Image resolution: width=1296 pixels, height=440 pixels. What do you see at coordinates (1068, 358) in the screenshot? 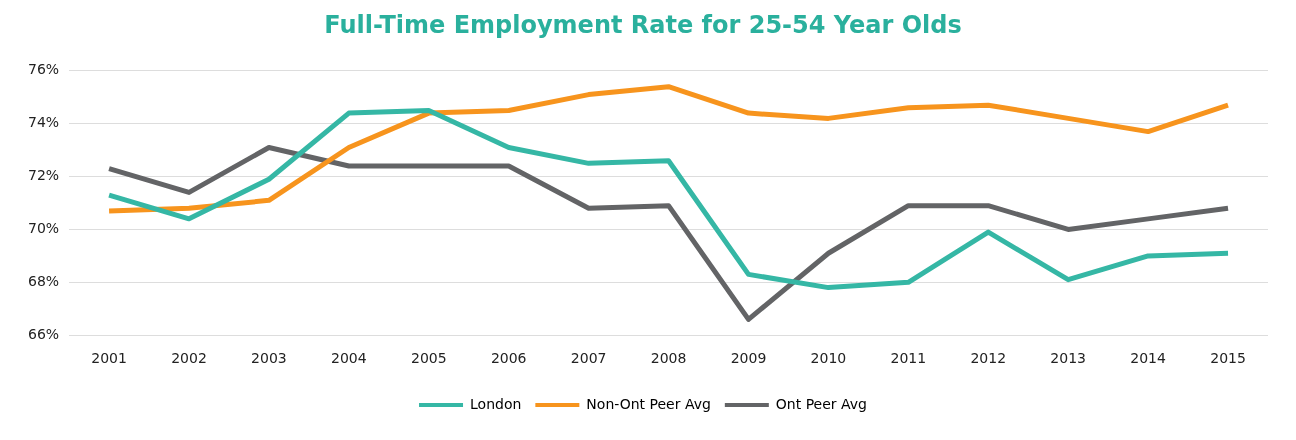
I see `x-tick-label: 2013` at bounding box center [1068, 358].